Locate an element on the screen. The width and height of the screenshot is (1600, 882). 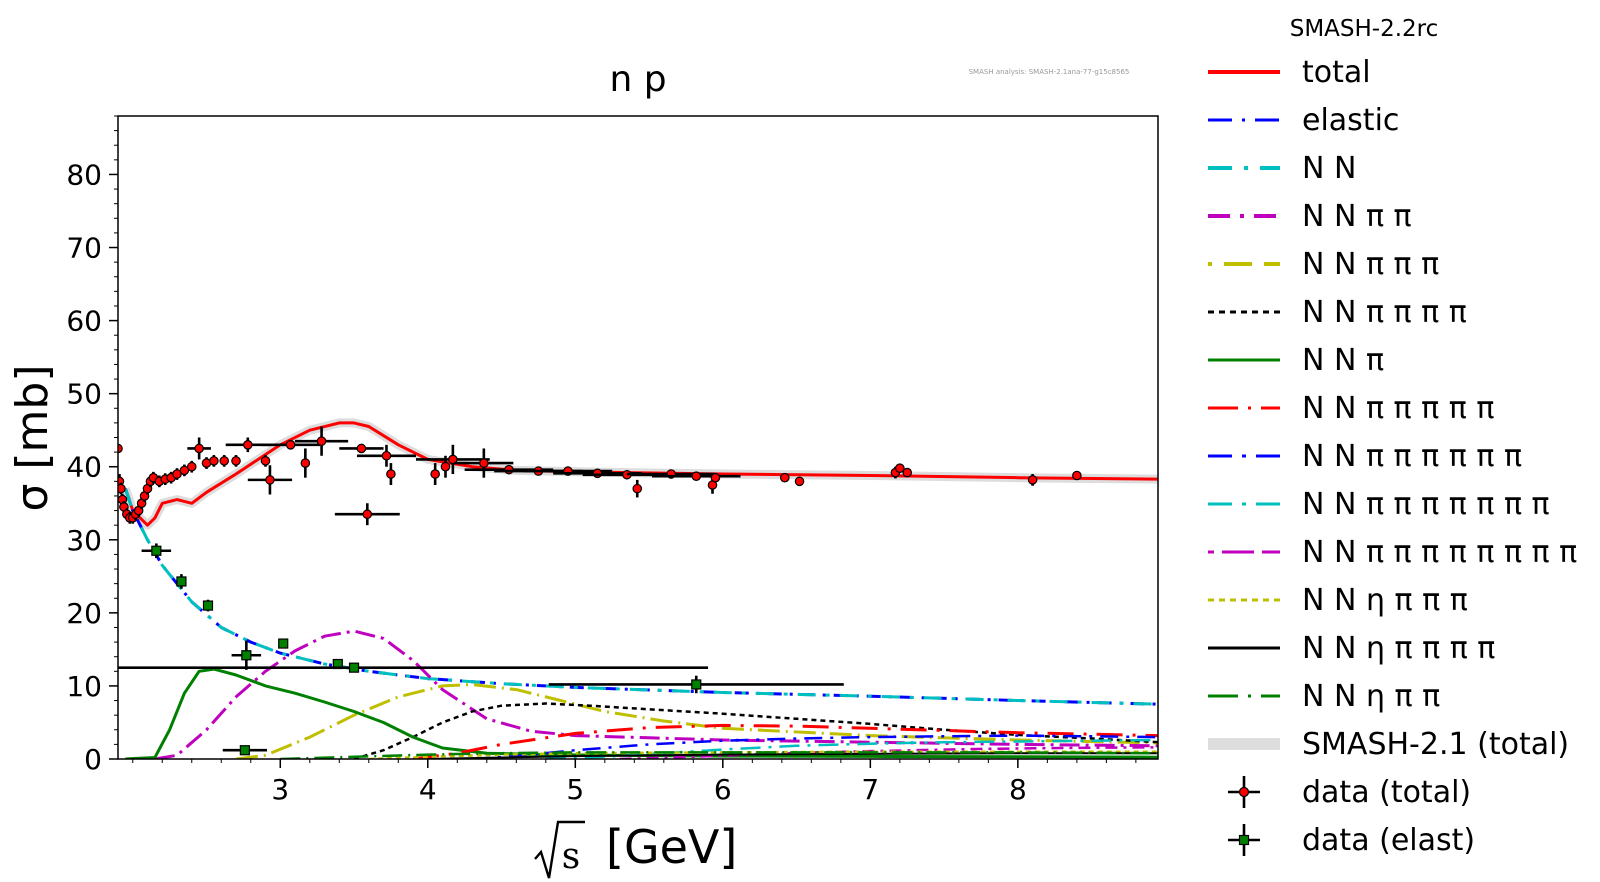
legend-entry: N N π π π π π is located at coordinates (1351, 408).